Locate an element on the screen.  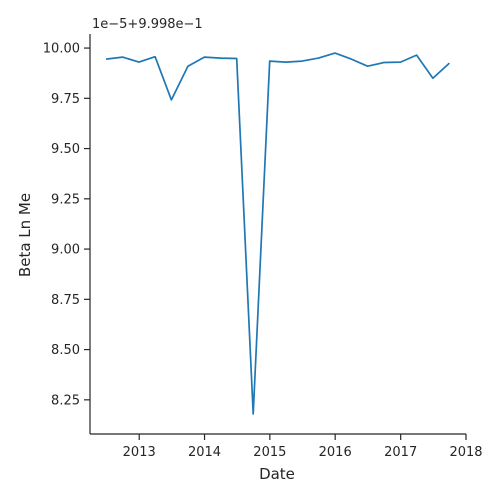
y-axis-ticks: 8.25 8.50 8.75 9.00 9.25 9.50 9.75 10.00 is located at coordinates (66, 225).